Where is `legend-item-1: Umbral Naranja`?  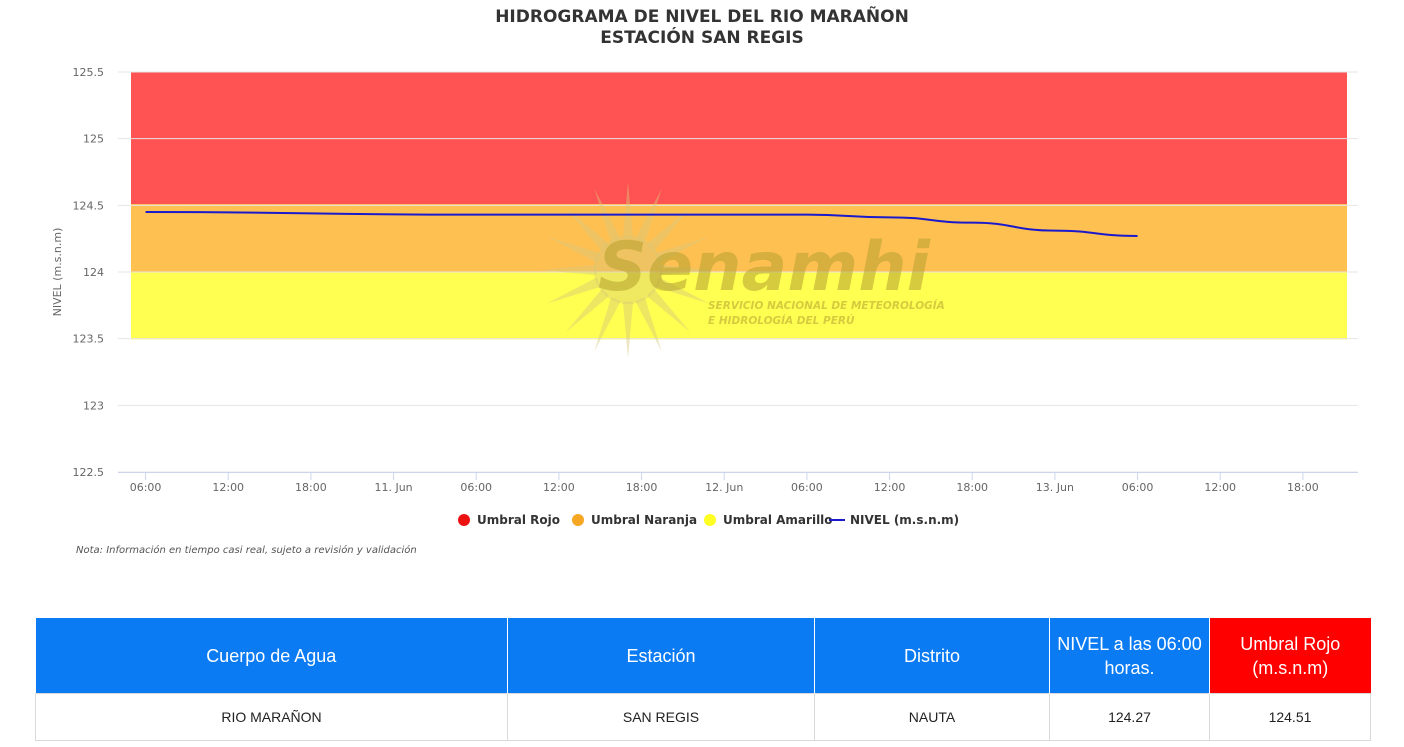
legend-item-1: Umbral Naranja is located at coordinates (634, 520).